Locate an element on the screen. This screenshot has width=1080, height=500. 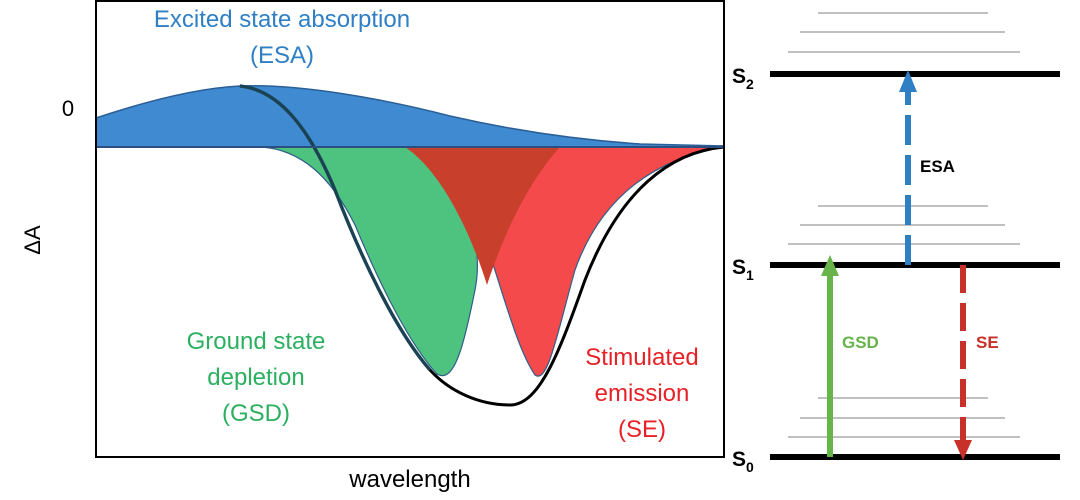
se-arrow-label: SE is located at coordinates (987, 342).